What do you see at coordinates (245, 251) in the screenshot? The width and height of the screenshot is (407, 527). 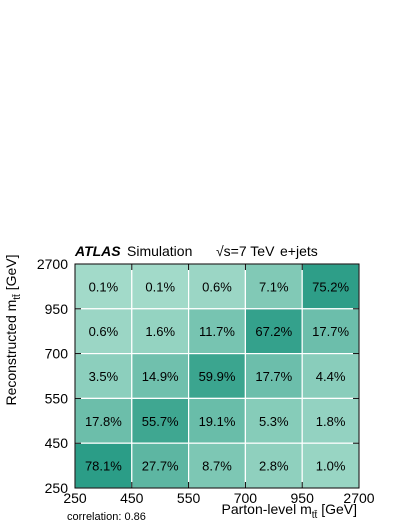 I see `energy-label: √s=7 TeV` at bounding box center [245, 251].